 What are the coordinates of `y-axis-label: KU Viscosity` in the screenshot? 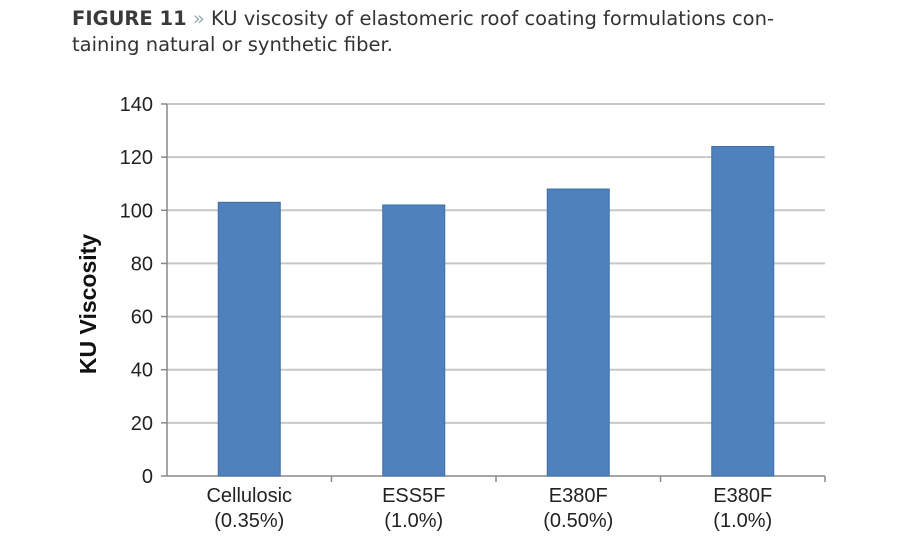 It's located at (88, 304).